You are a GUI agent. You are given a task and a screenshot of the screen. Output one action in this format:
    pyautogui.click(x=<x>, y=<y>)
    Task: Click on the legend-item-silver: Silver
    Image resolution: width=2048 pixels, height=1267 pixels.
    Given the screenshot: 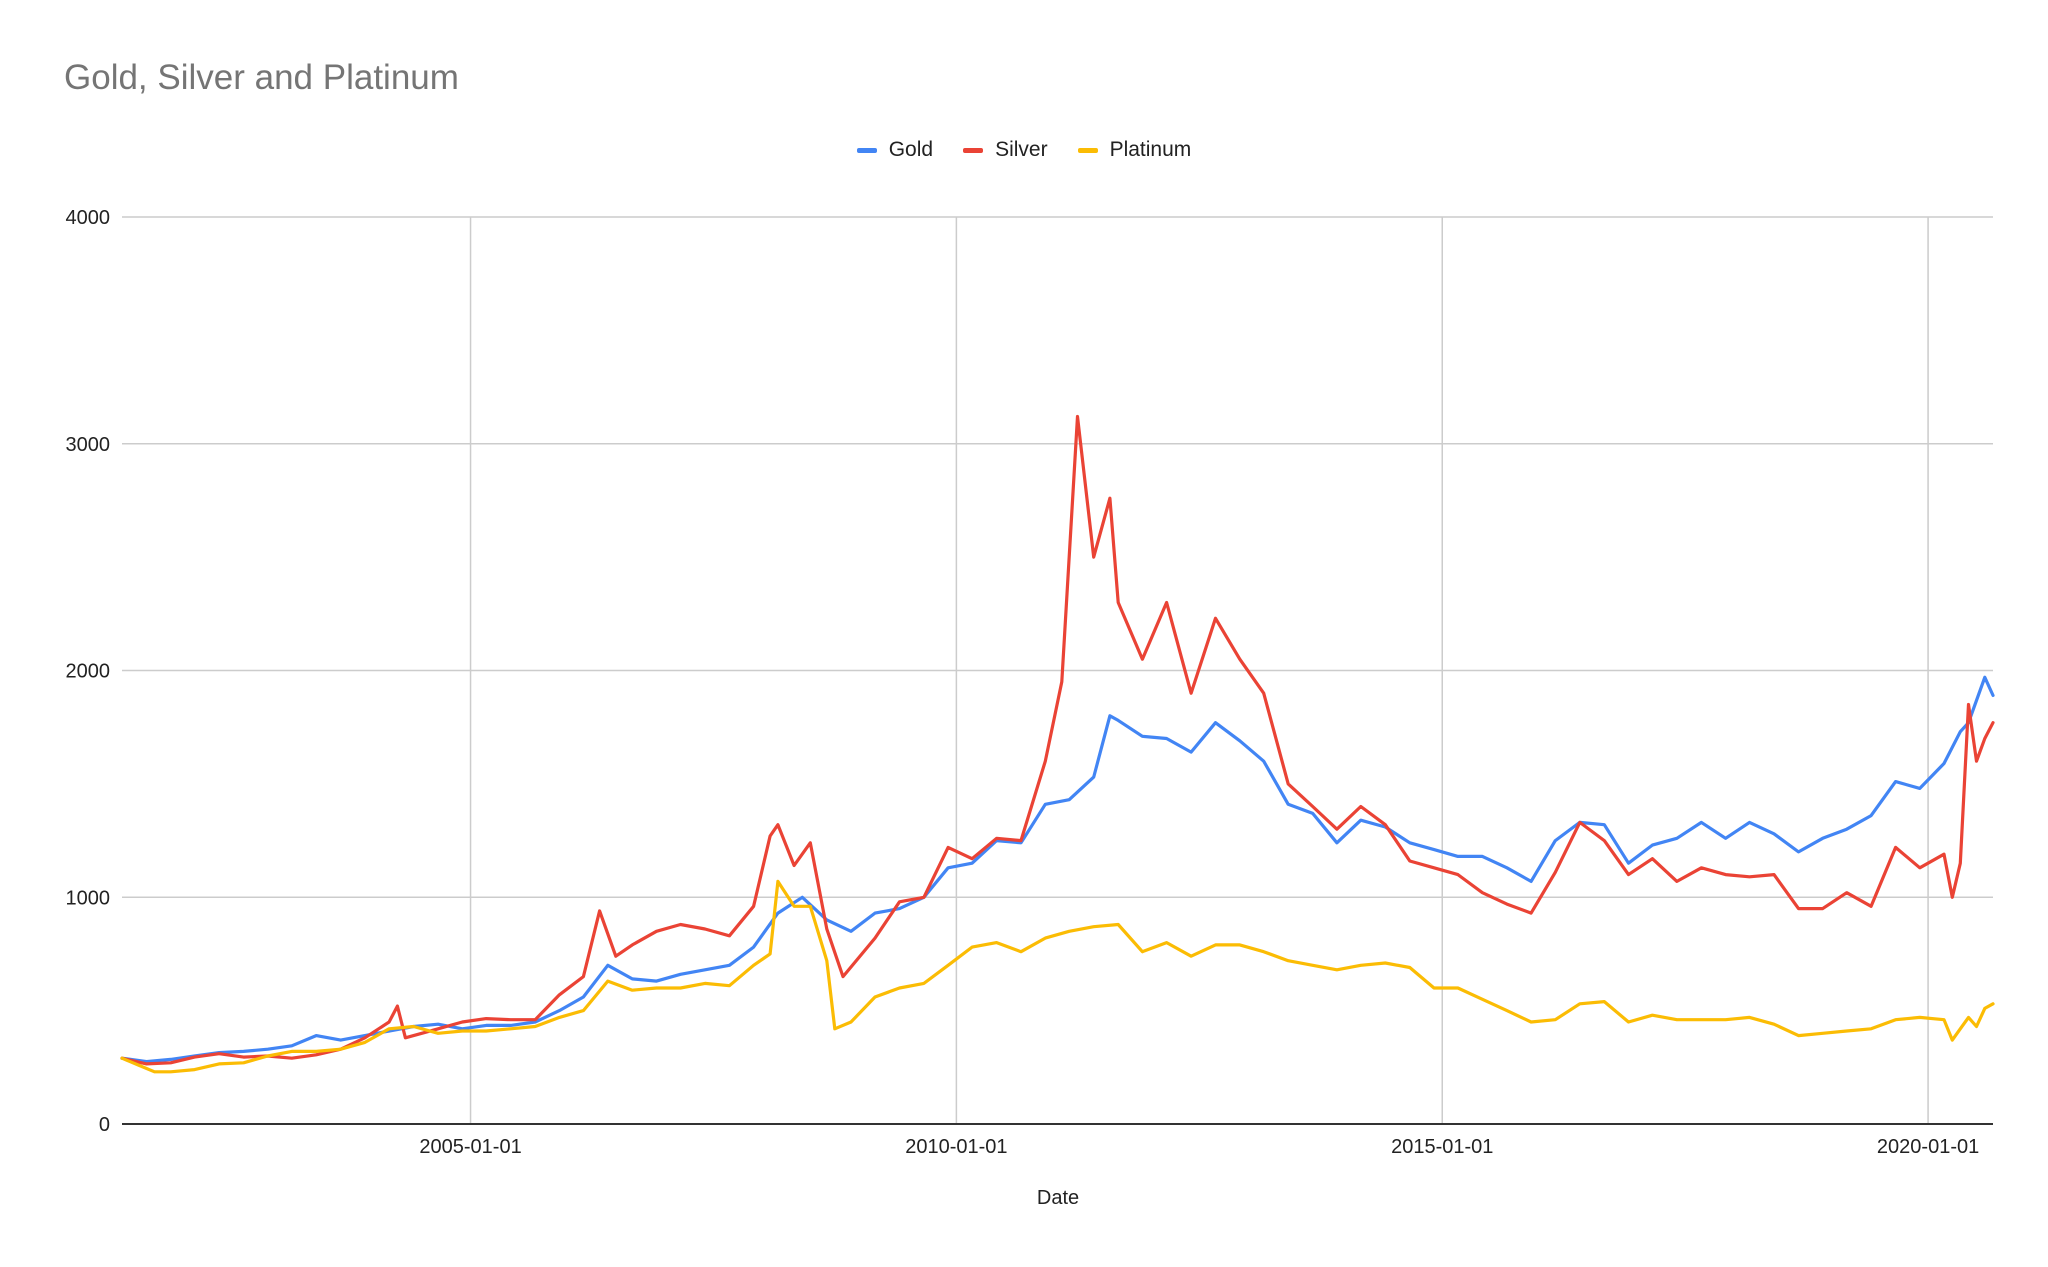 What is the action you would take?
    pyautogui.click(x=1005, y=150)
    